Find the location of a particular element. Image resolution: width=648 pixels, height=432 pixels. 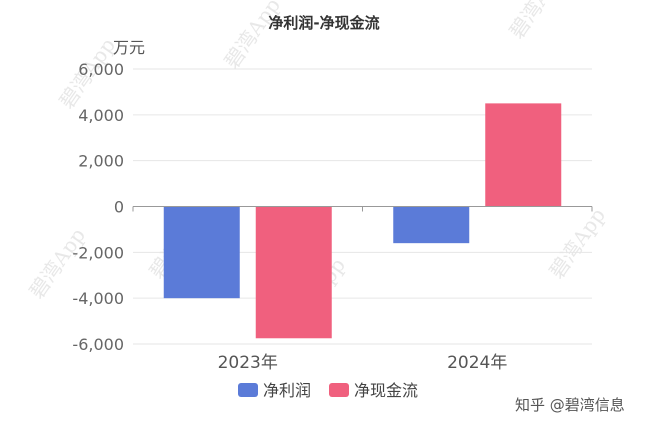

y-tick-label-2: 2,000 is located at coordinates (101, 161).